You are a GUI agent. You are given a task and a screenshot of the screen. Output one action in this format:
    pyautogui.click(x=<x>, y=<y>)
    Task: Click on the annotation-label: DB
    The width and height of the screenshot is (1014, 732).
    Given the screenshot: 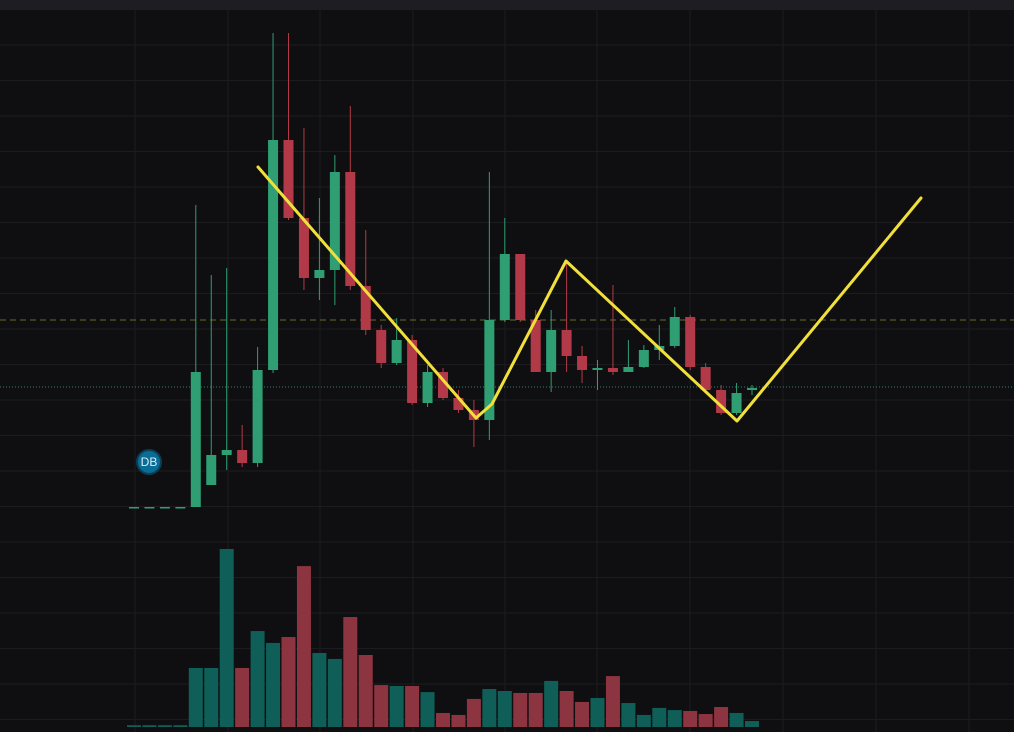 What is the action you would take?
    pyautogui.click(x=149, y=462)
    